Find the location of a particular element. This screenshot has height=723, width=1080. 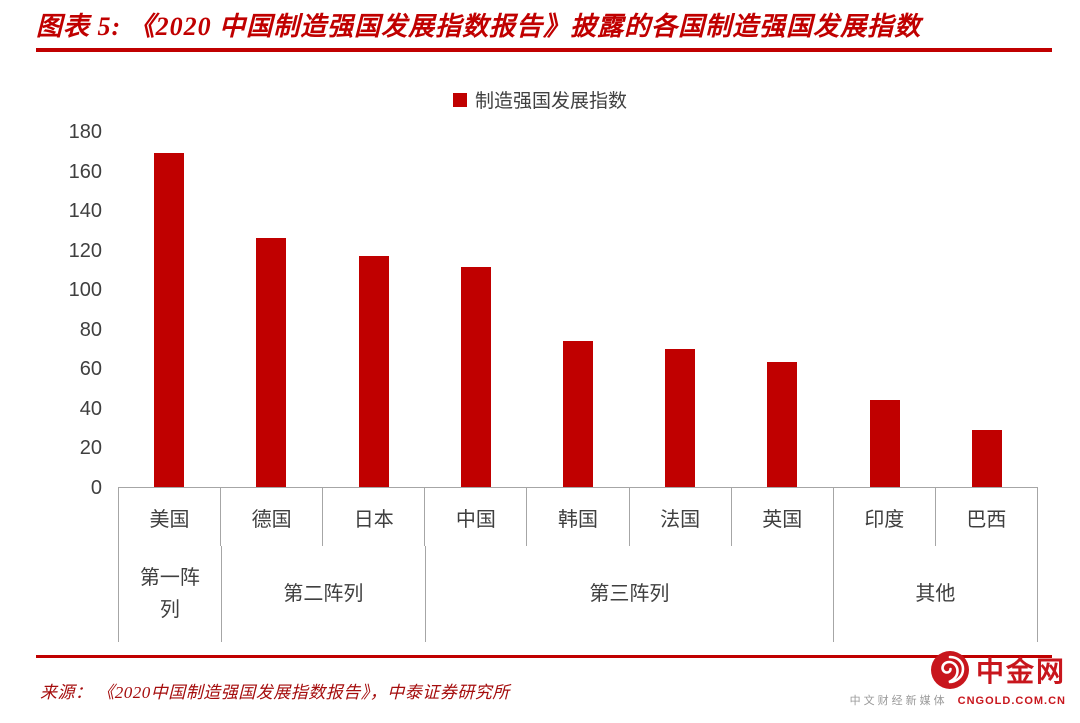

category-label: 巴西 is located at coordinates (986, 519).